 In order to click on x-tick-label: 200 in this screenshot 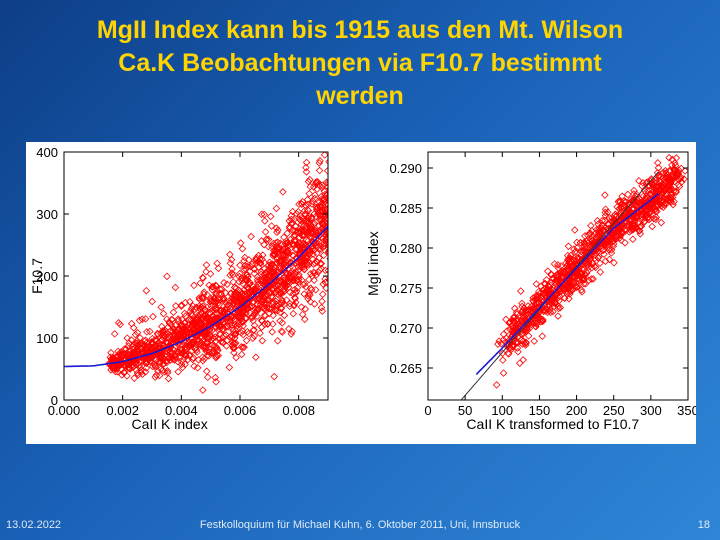, I will do `click(577, 410)`.